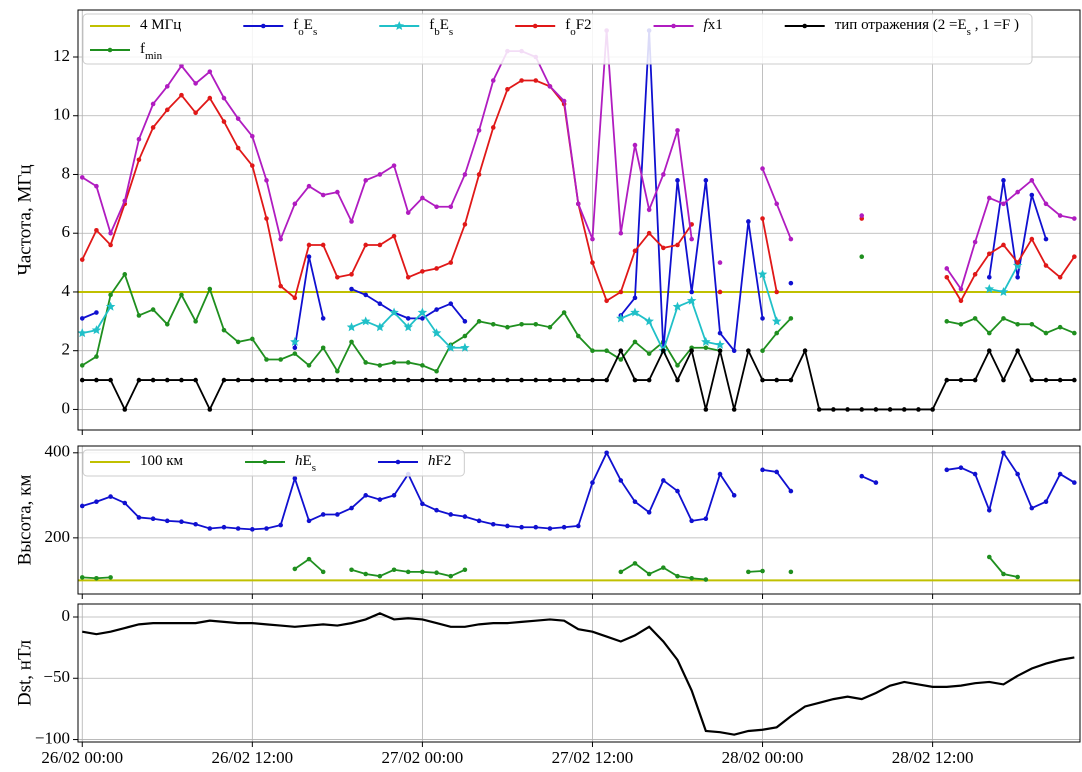 The width and height of the screenshot is (1082, 772). I want to click on legend: 100 км hEs hF2, so click(273, 463).